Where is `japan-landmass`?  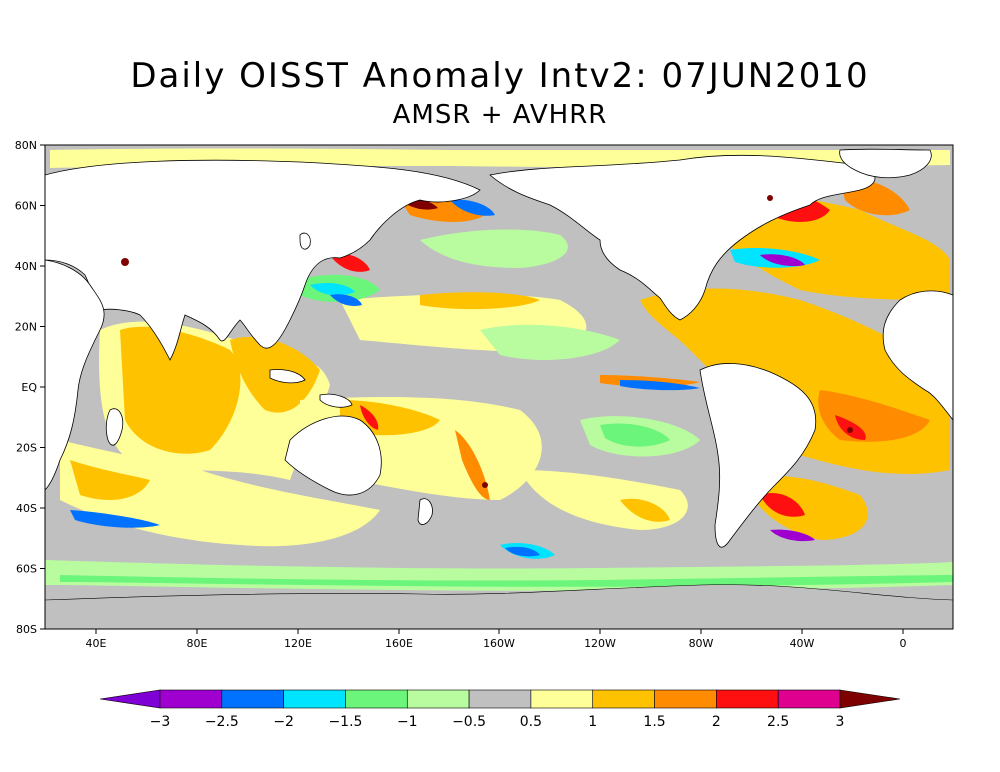 japan-landmass is located at coordinates (305, 241).